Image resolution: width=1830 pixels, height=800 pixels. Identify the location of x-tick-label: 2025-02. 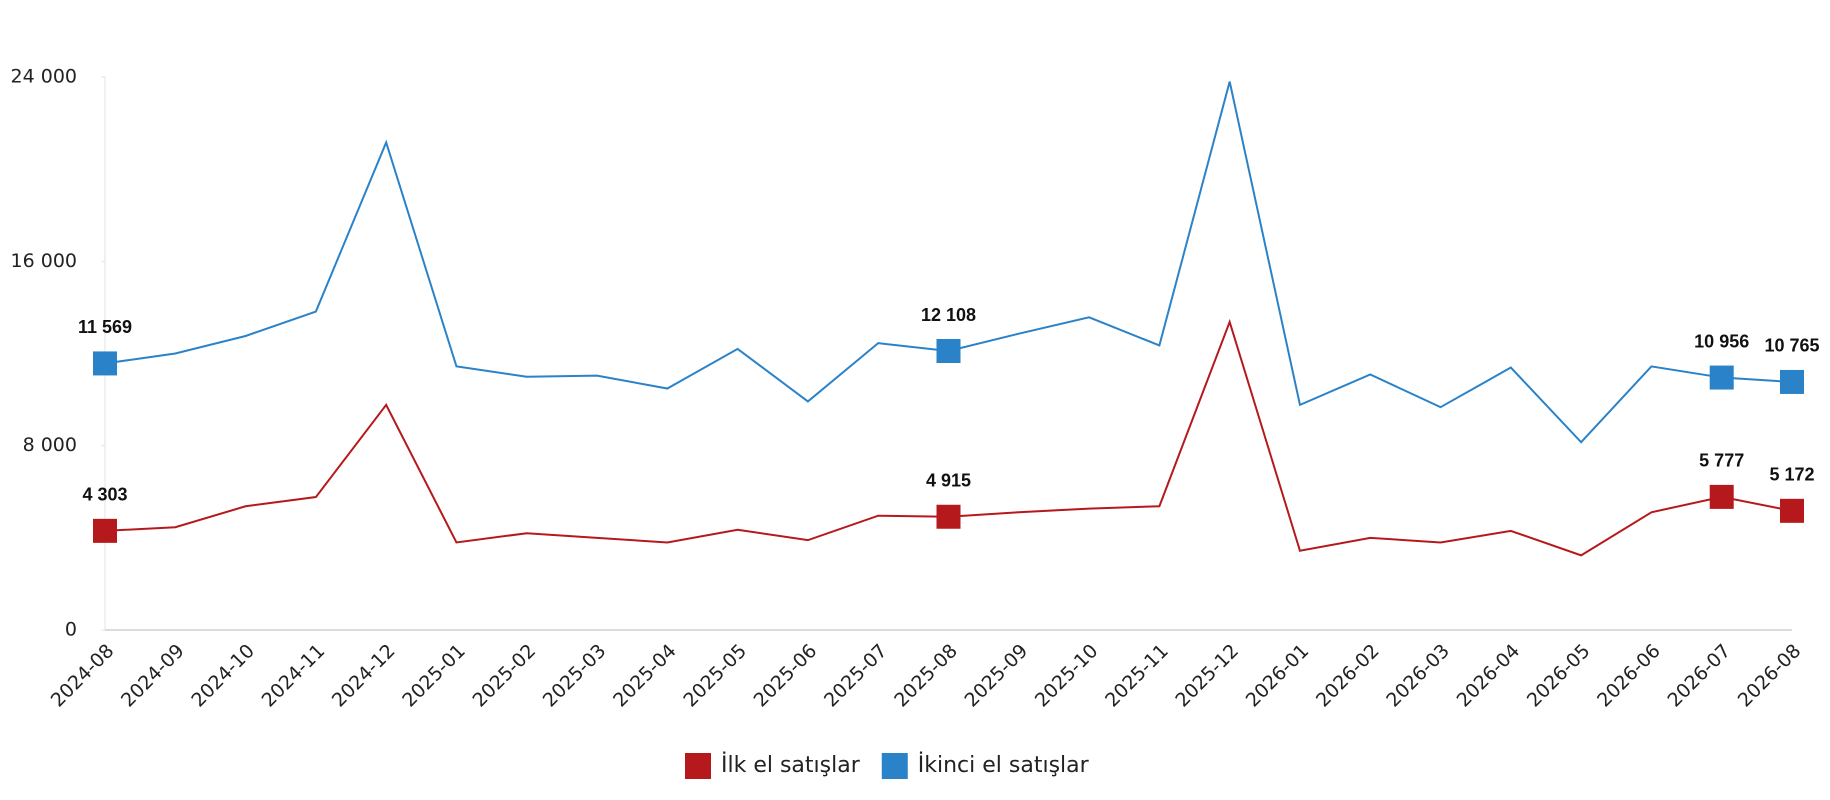
(504, 676).